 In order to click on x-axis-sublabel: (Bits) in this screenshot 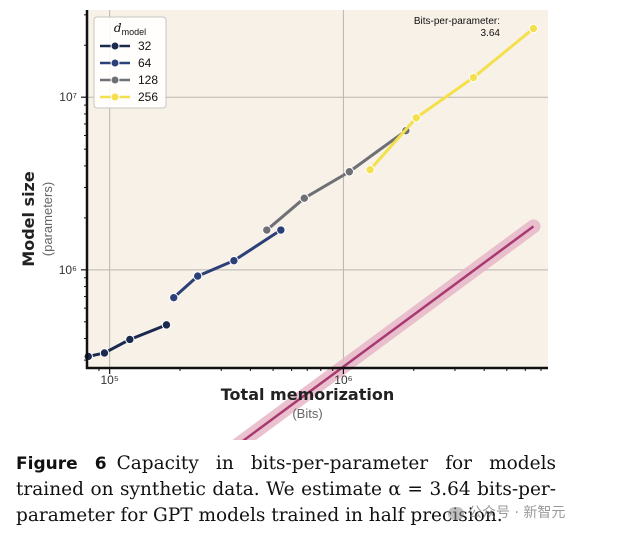, I will do `click(307, 413)`.